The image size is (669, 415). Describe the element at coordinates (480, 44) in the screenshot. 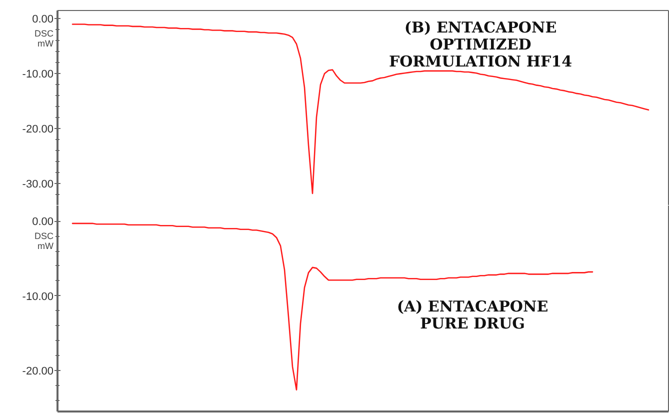

I see `annotation: (B) ENTACAPONE OPTIMIZED FORMULATION HF14` at that location.